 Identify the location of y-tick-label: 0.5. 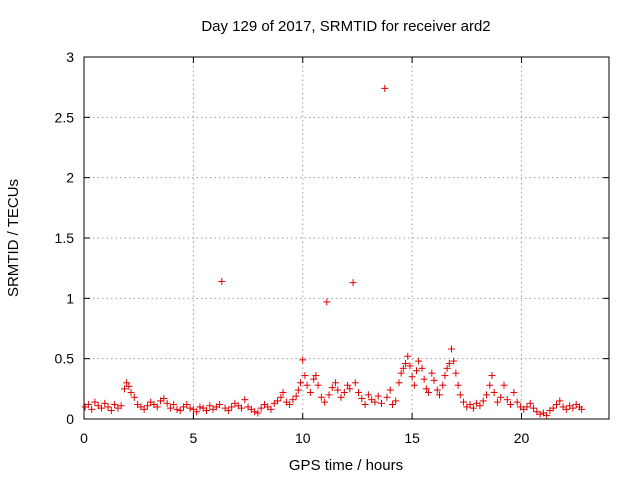
(65, 359).